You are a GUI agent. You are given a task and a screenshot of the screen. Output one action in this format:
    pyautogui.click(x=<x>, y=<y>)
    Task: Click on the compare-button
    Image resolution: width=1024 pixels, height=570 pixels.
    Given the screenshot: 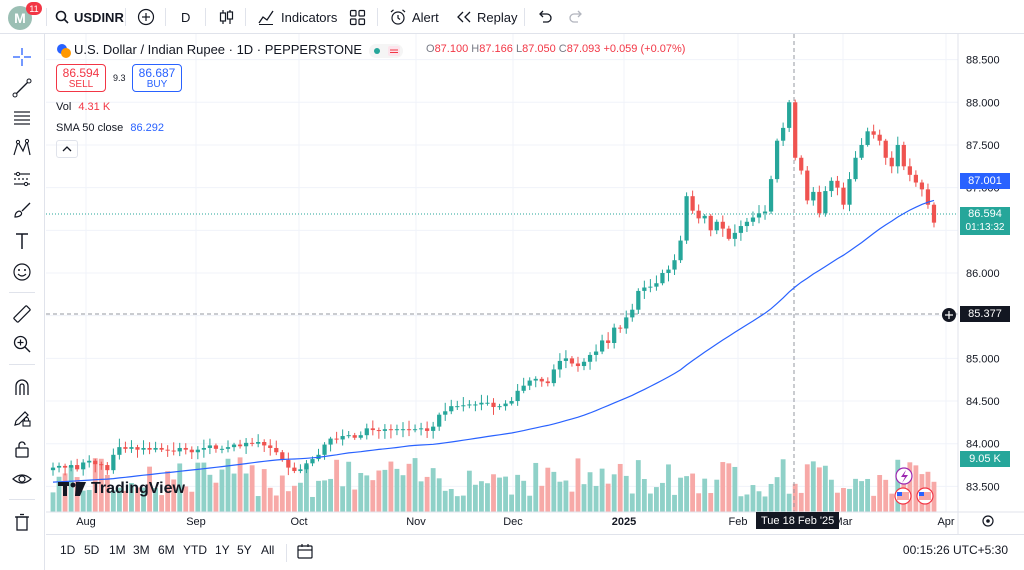 What is the action you would take?
    pyautogui.click(x=146, y=17)
    